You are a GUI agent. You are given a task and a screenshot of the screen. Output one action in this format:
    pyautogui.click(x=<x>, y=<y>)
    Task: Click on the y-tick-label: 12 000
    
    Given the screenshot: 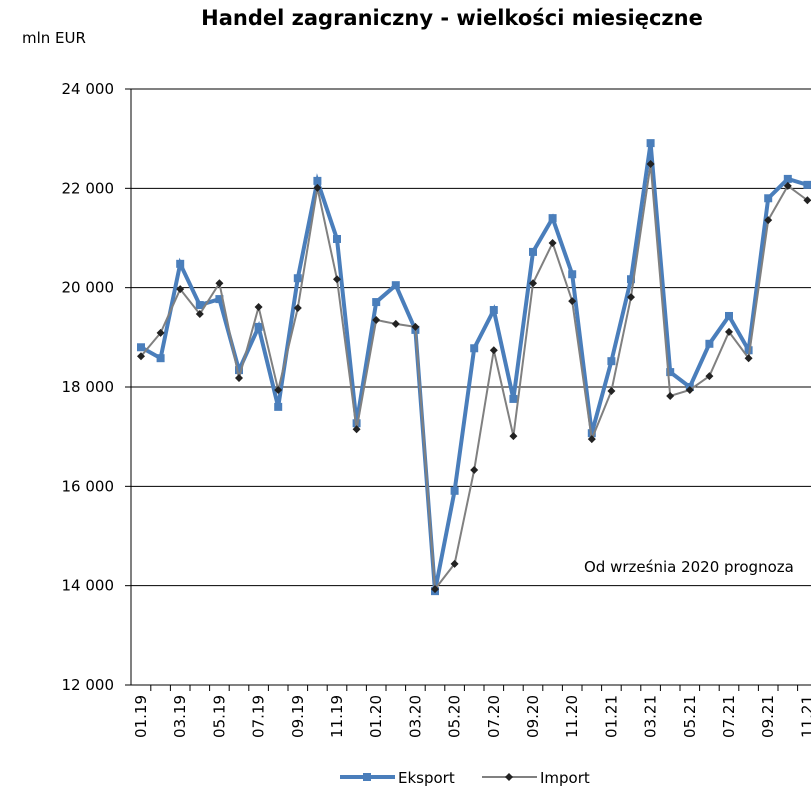 What is the action you would take?
    pyautogui.click(x=88, y=685)
    